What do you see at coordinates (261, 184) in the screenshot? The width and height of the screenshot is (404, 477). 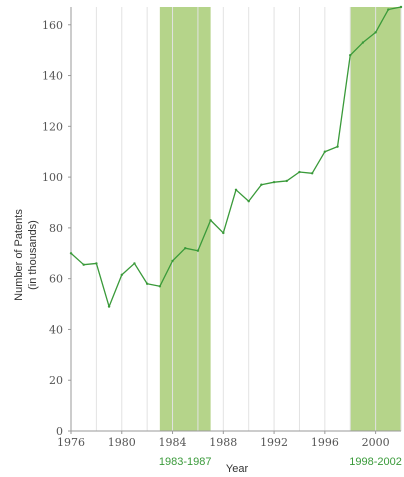 I see `data-point-1991` at bounding box center [261, 184].